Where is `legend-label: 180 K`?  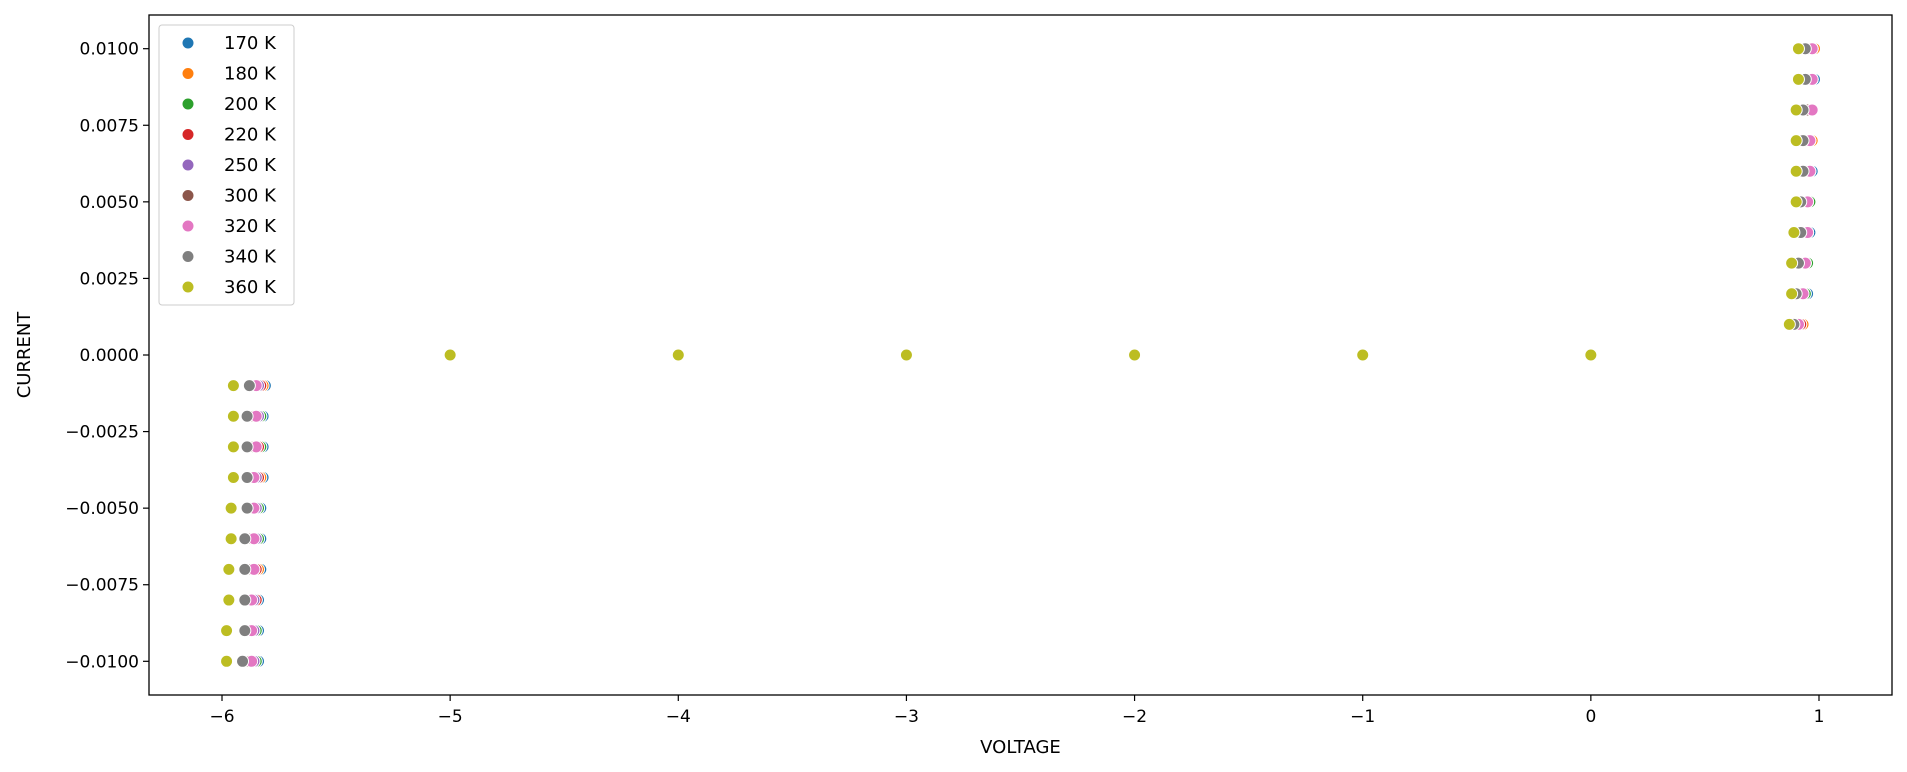
legend-label: 180 K is located at coordinates (250, 74).